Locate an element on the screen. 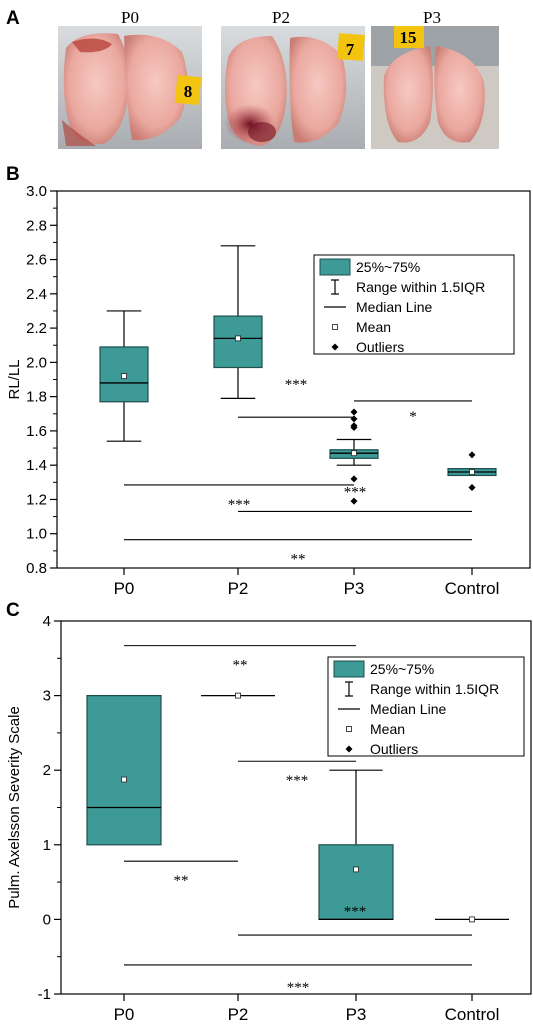 The width and height of the screenshot is (533, 1026). photo-tag-p0: 8 is located at coordinates (188, 91).